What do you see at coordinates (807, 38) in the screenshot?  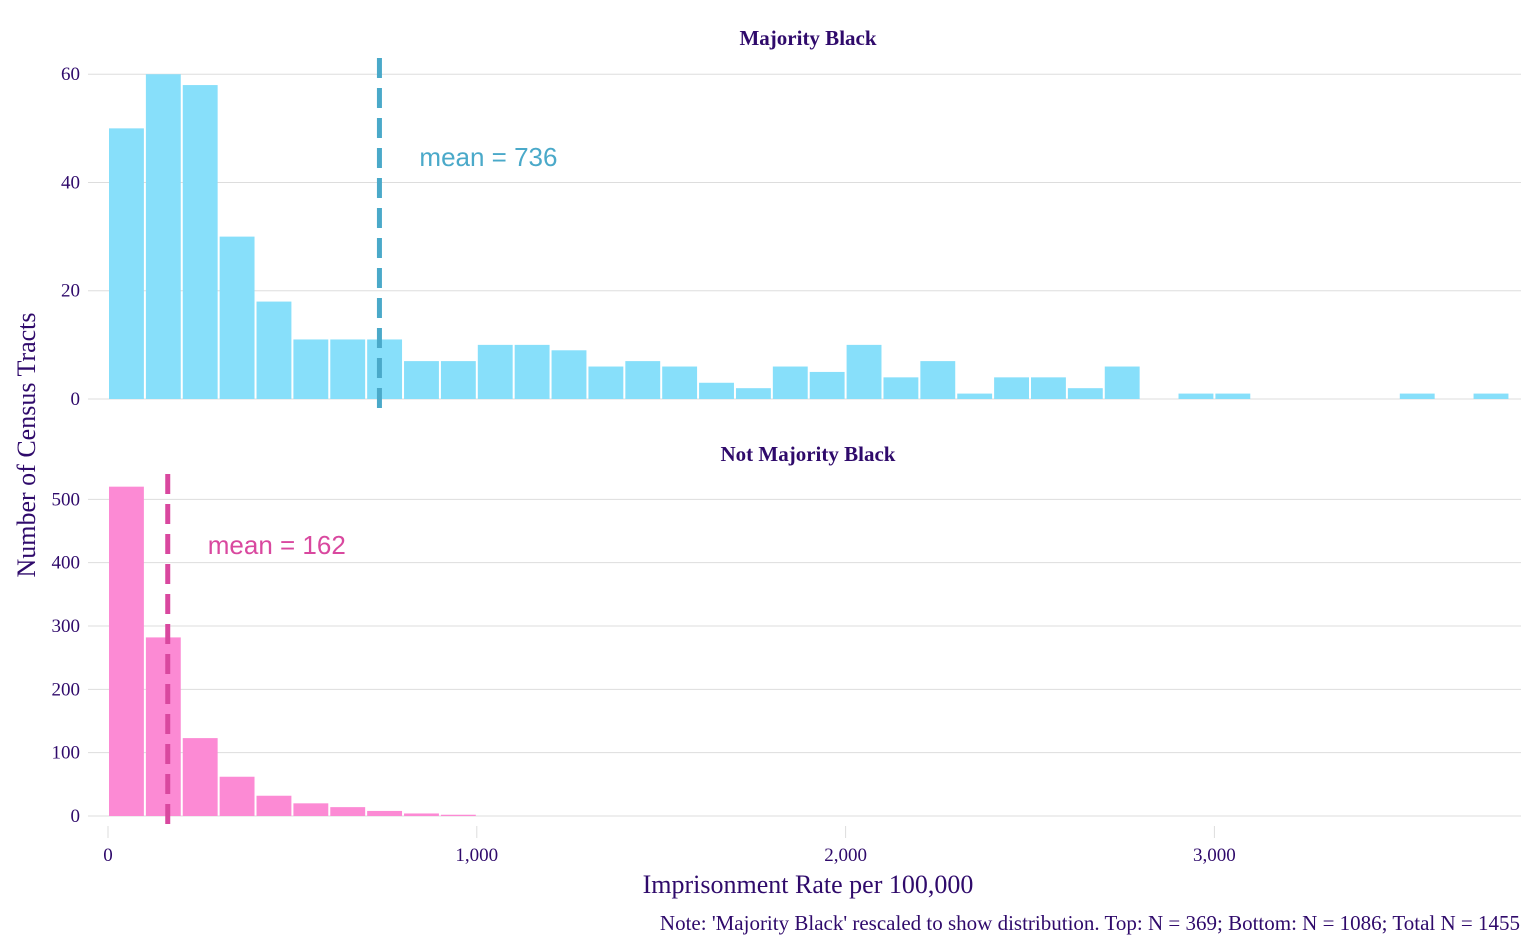 I see `facet-title-majority-black: Majority Black` at bounding box center [807, 38].